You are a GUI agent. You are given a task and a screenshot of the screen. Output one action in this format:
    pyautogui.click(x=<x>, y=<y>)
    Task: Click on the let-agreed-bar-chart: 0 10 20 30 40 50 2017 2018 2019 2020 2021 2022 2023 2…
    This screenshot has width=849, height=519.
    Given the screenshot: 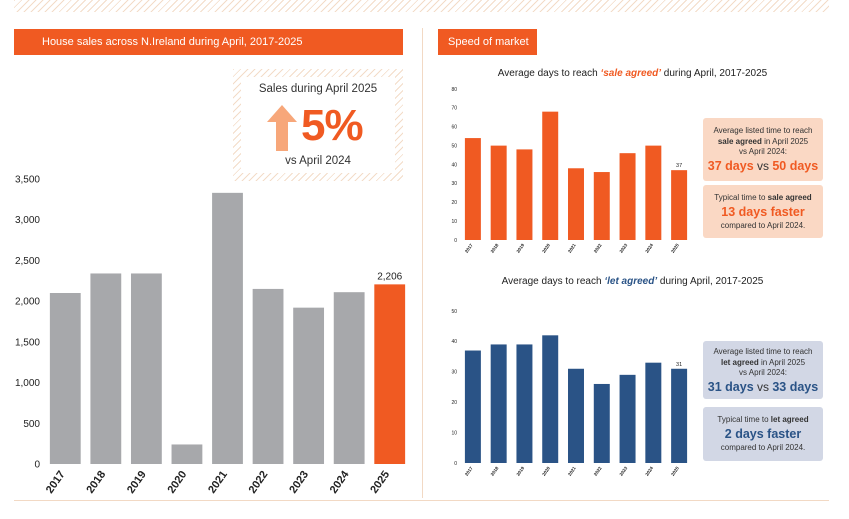 What is the action you would take?
    pyautogui.click(x=569, y=393)
    